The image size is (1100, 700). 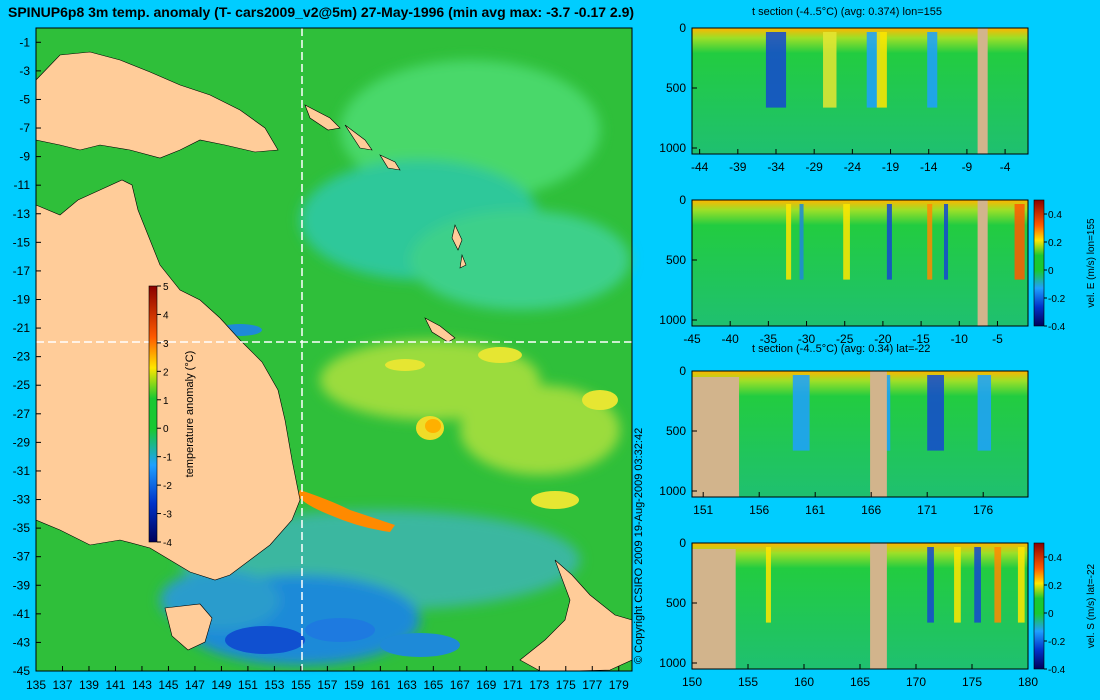 What do you see at coordinates (871, 510) in the screenshot?
I see `section-x-tick-label: 166` at bounding box center [871, 510].